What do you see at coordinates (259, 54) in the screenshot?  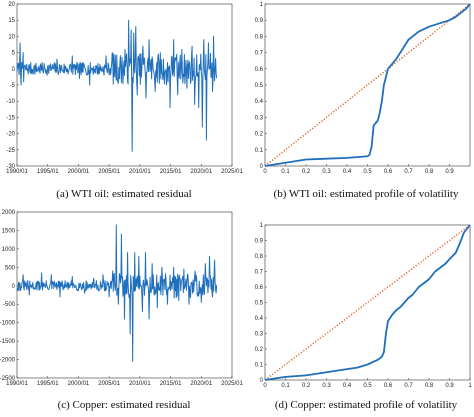 I see `panel-b-ytick-label: 0.7` at bounding box center [259, 54].